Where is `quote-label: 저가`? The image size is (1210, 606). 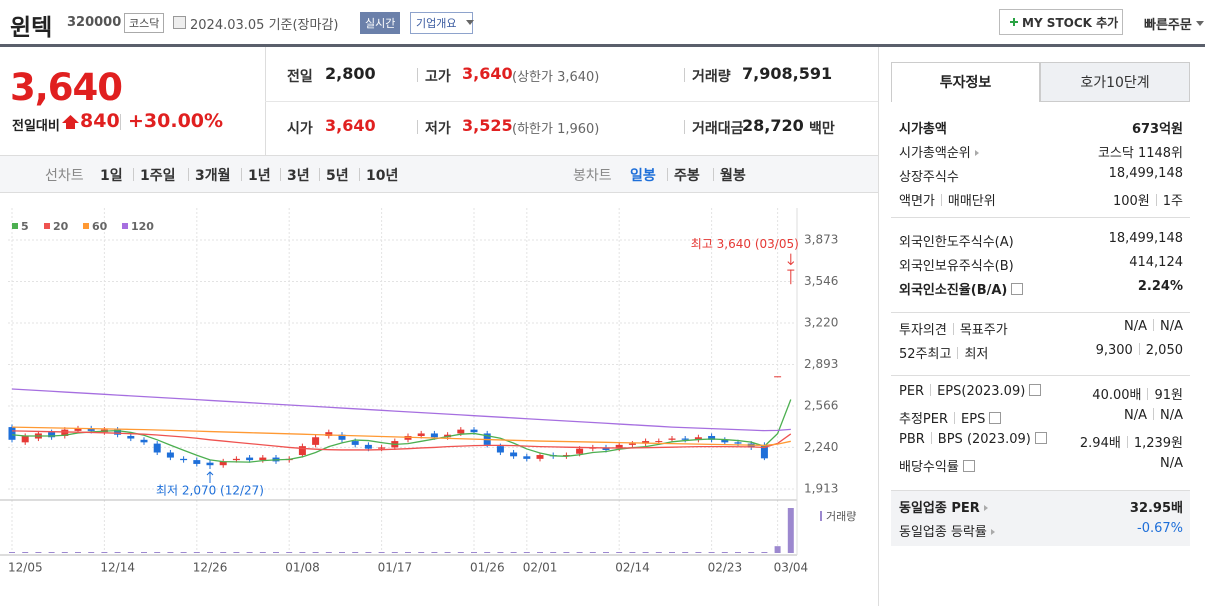
quote-label: 저가 is located at coordinates (438, 129).